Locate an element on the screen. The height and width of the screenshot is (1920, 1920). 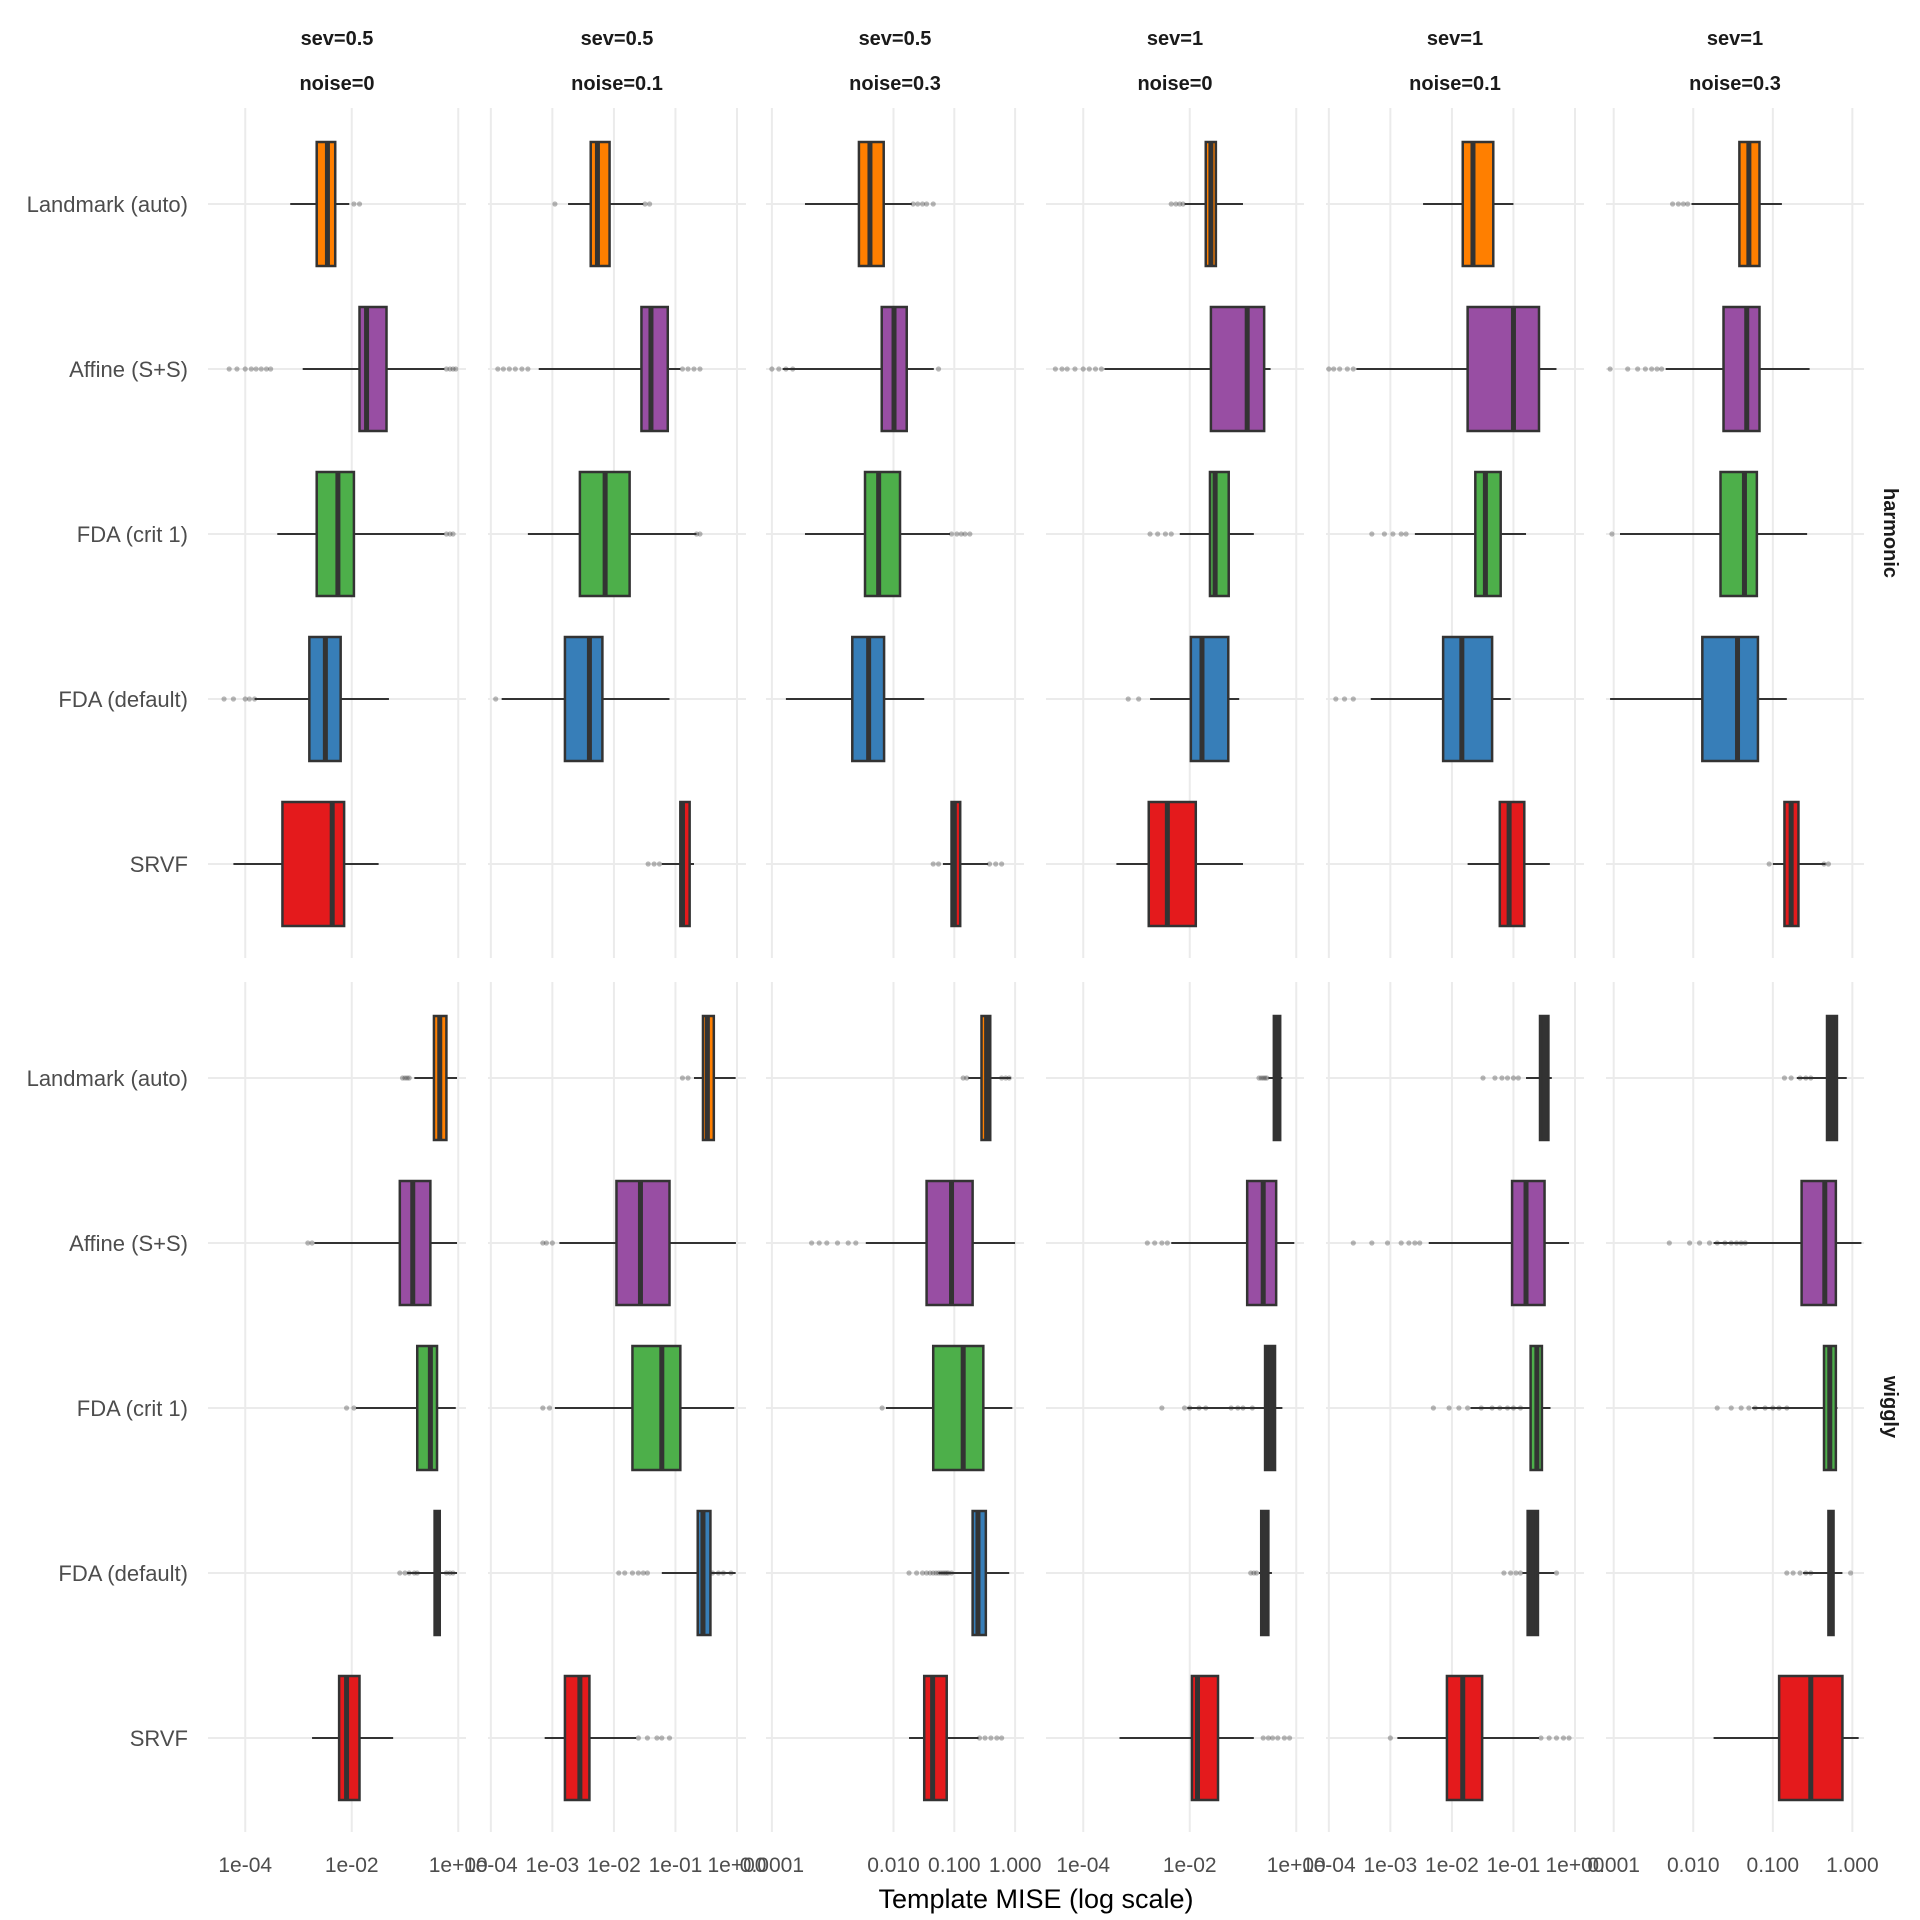
x-tick-label: 1e-03 is located at coordinates (553, 1865).